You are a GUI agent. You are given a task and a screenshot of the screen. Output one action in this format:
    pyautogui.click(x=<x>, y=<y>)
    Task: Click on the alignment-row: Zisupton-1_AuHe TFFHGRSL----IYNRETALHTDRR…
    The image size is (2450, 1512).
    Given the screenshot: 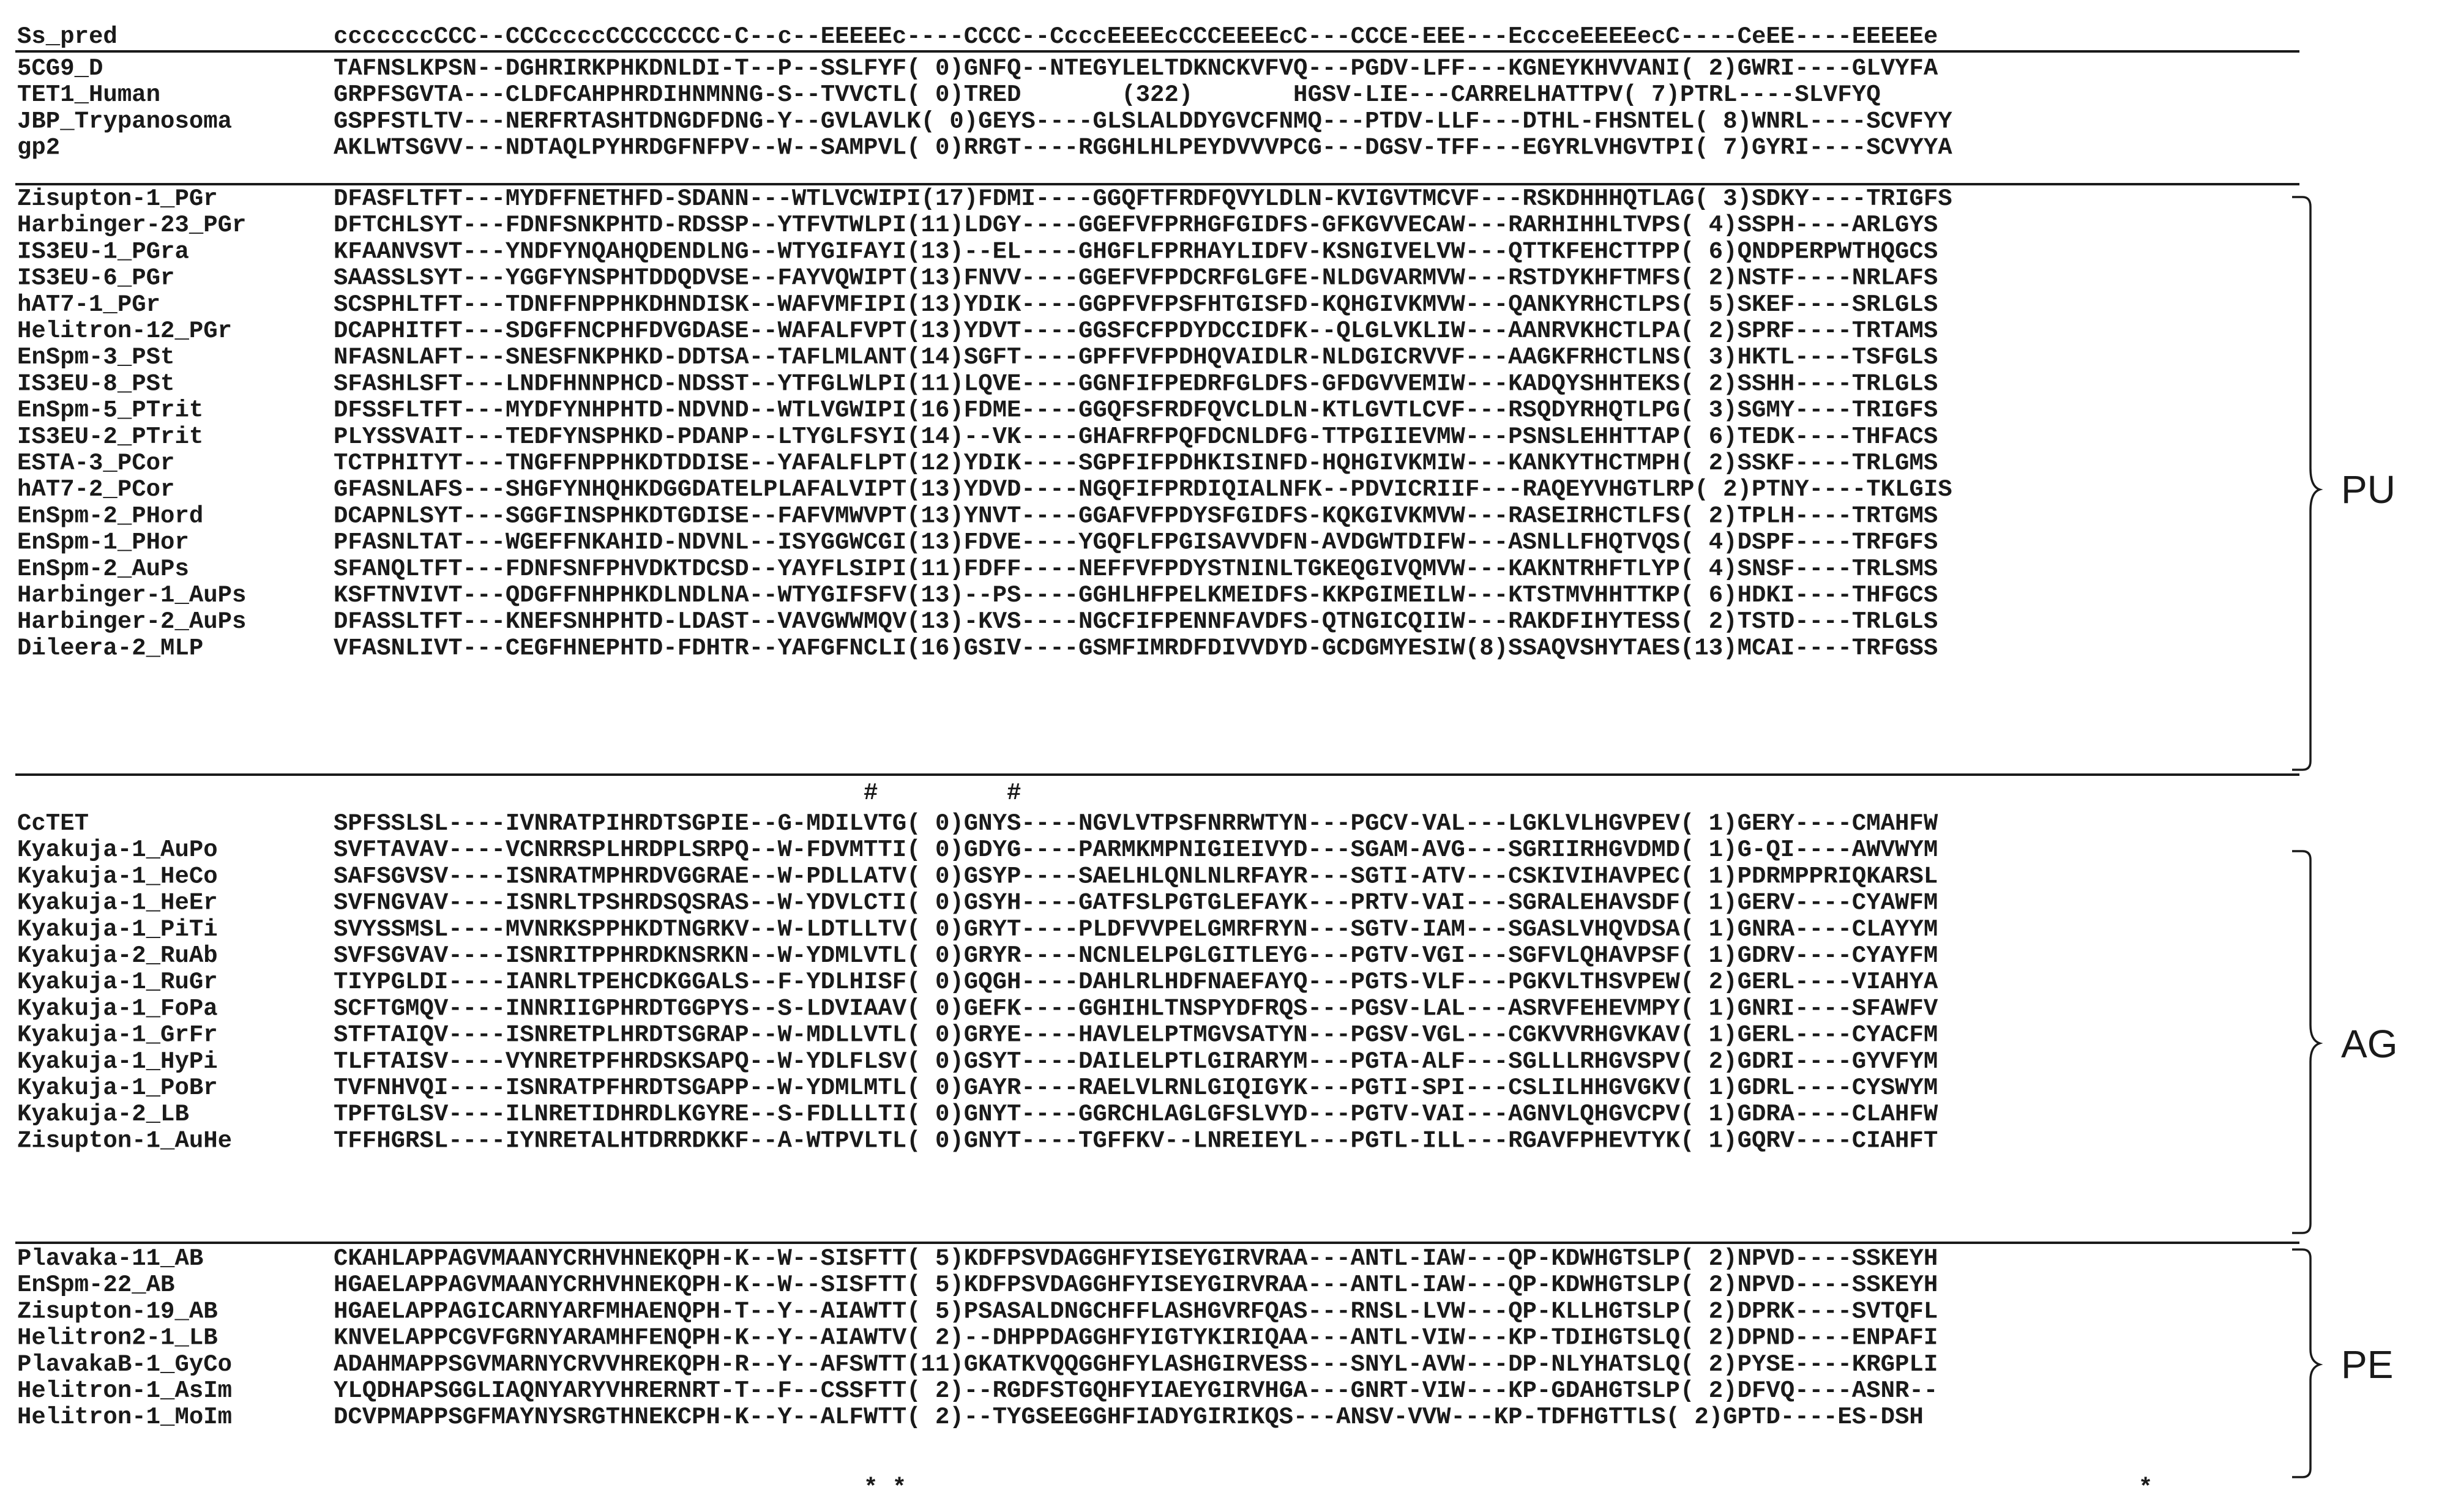 What is the action you would take?
    pyautogui.click(x=977, y=1140)
    